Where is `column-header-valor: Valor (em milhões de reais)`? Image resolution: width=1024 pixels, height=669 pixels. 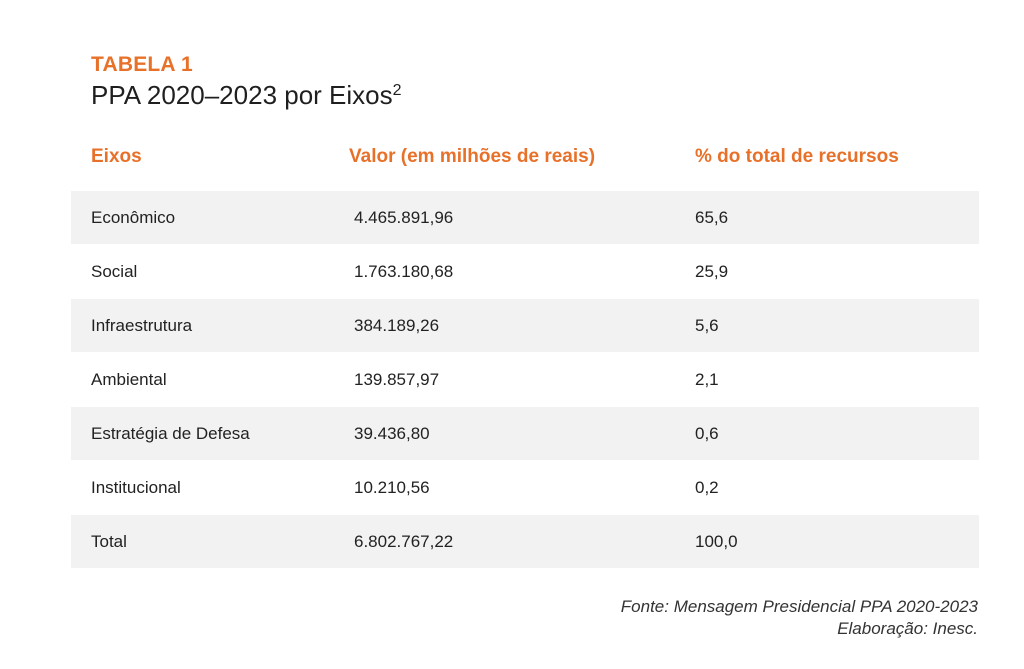 column-header-valor: Valor (em milhões de reais) is located at coordinates (472, 156).